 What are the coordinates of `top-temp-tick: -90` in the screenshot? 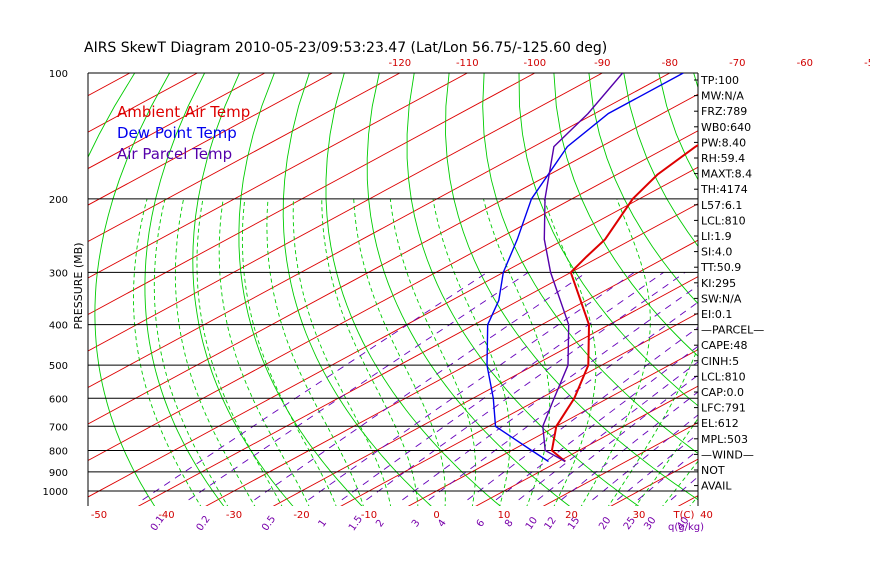 It's located at (602, 63).